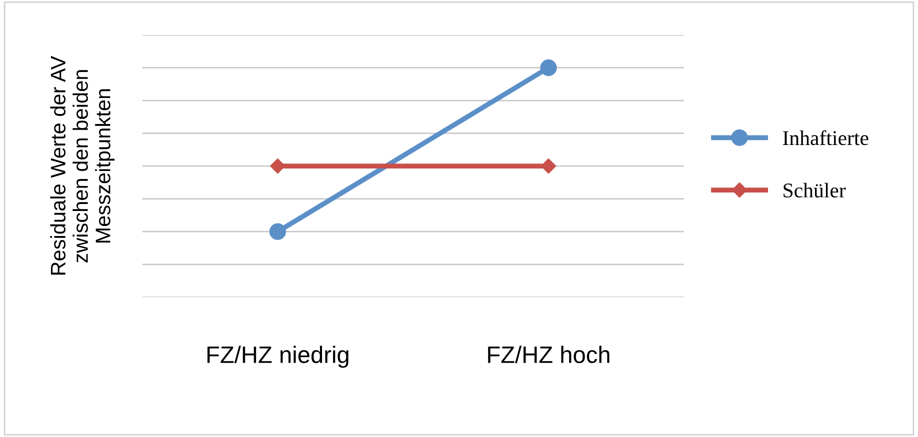  What do you see at coordinates (82, 165) in the screenshot?
I see `y-axis-title: Residuale Werte der AV zwischen den beiden Messzeitpunkten` at bounding box center [82, 165].